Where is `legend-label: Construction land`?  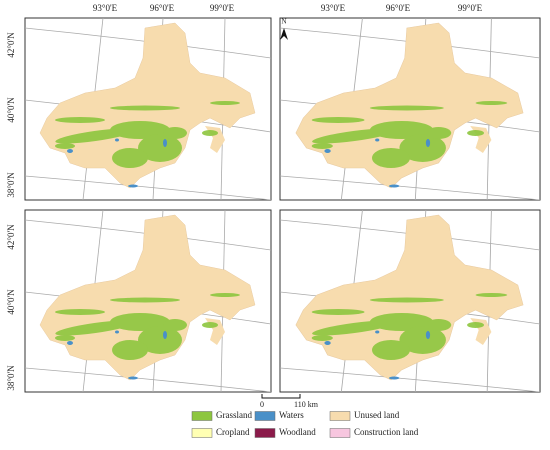
legend-label: Construction land is located at coordinates (386, 432).